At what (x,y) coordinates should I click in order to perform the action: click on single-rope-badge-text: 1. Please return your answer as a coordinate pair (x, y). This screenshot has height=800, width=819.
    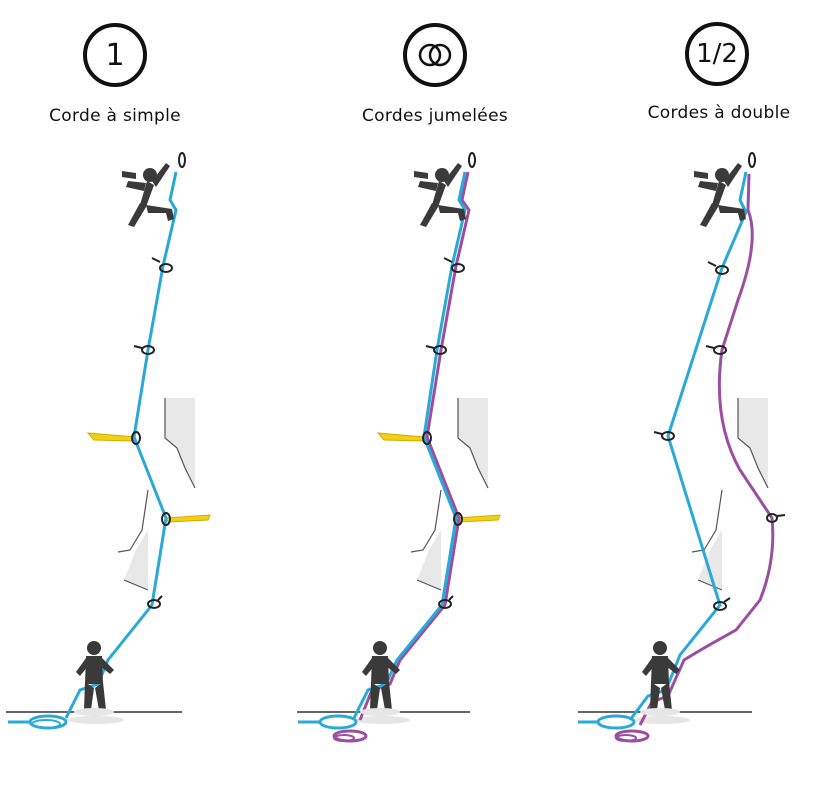
    Looking at the image, I should click on (115, 55).